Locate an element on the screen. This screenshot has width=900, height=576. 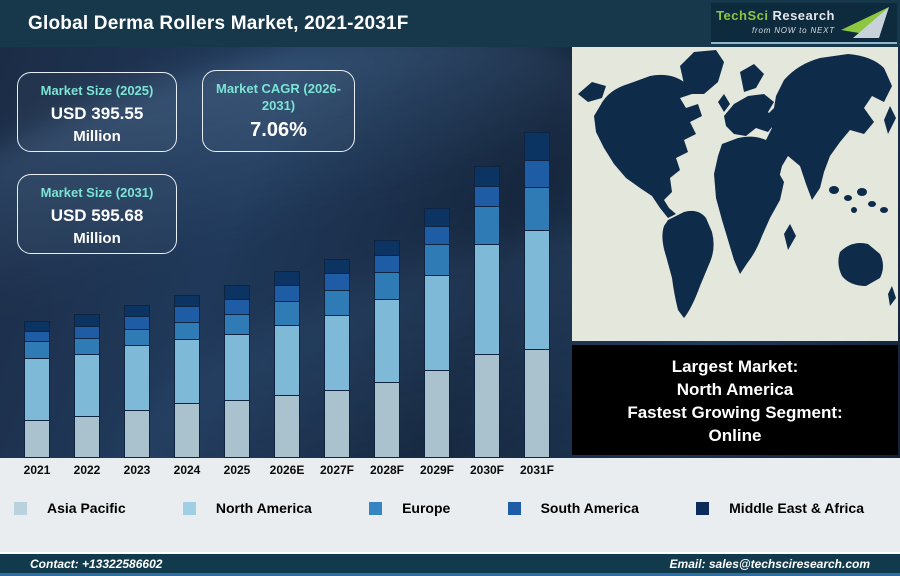
legend-label: Middle East & Africa is located at coordinates (796, 508).